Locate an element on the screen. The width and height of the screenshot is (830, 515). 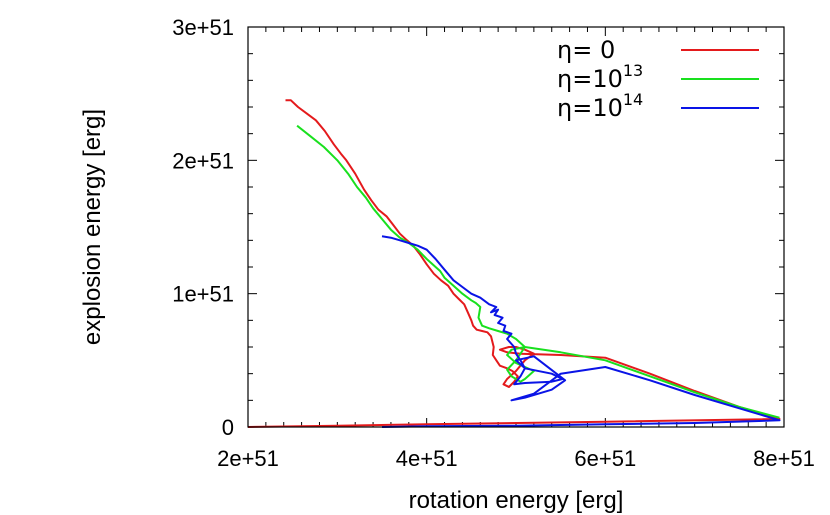
y-tick-label: 2e+51 is located at coordinates (203, 160).